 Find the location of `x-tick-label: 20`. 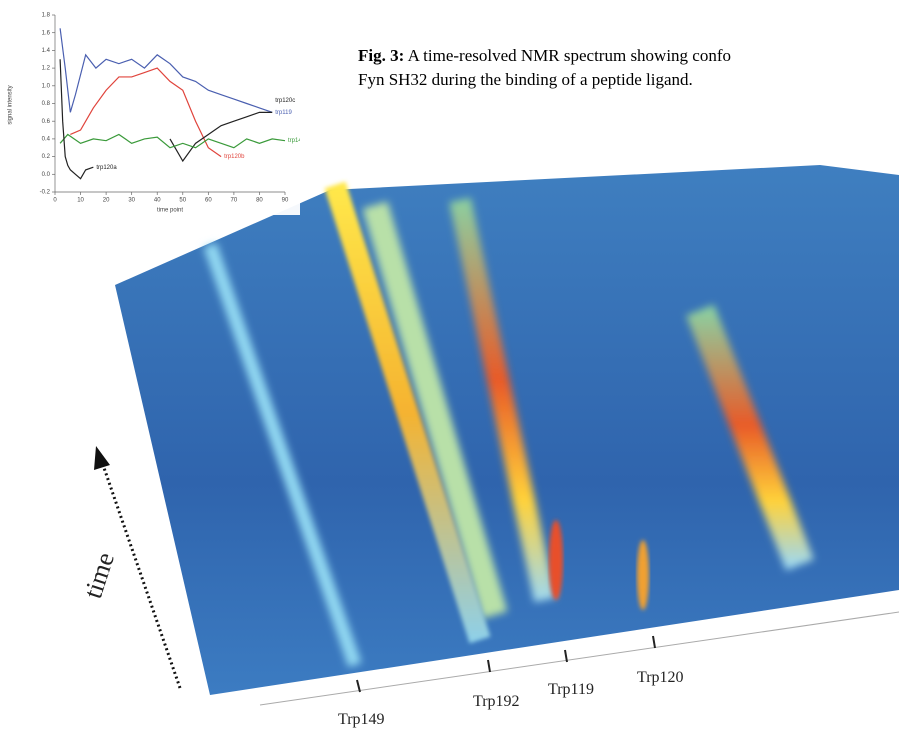

x-tick-label: 20 is located at coordinates (106, 201).